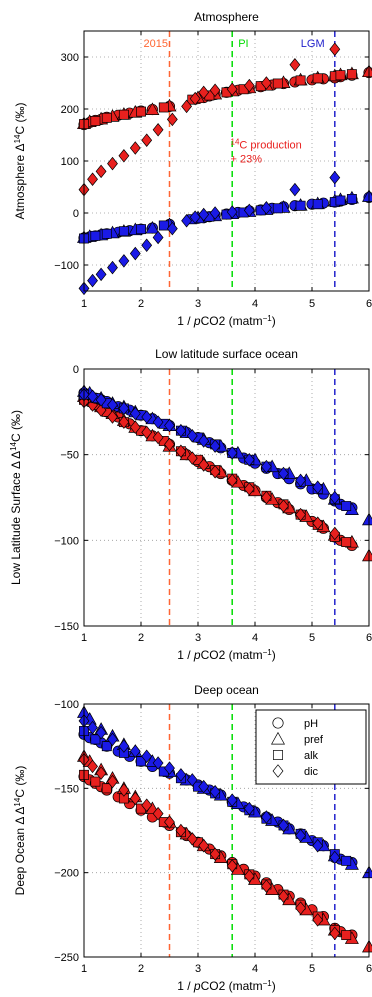 The image size is (372, 997). What do you see at coordinates (226, 17) in the screenshot?
I see `chart-title: Atmosphere` at bounding box center [226, 17].